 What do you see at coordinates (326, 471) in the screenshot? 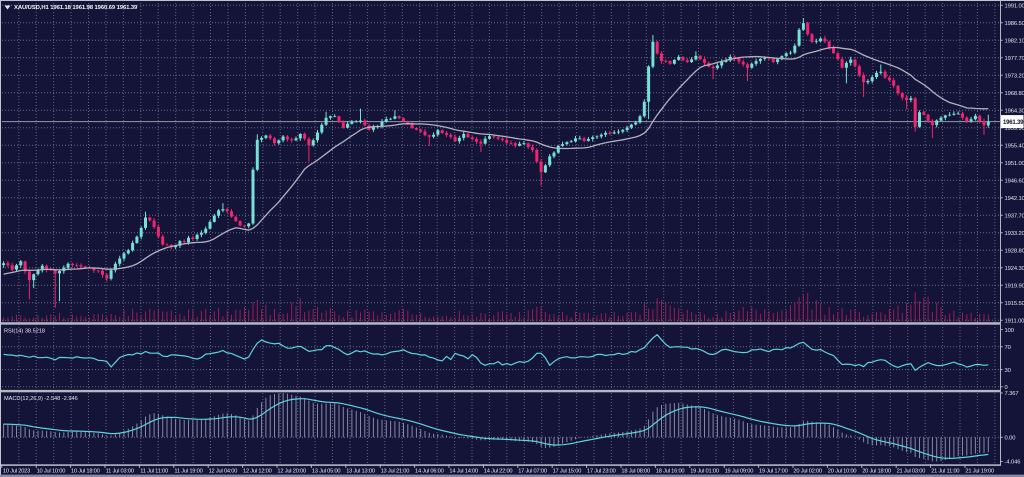
I see `svg-text: 13 Jul 05:00` at bounding box center [326, 471].